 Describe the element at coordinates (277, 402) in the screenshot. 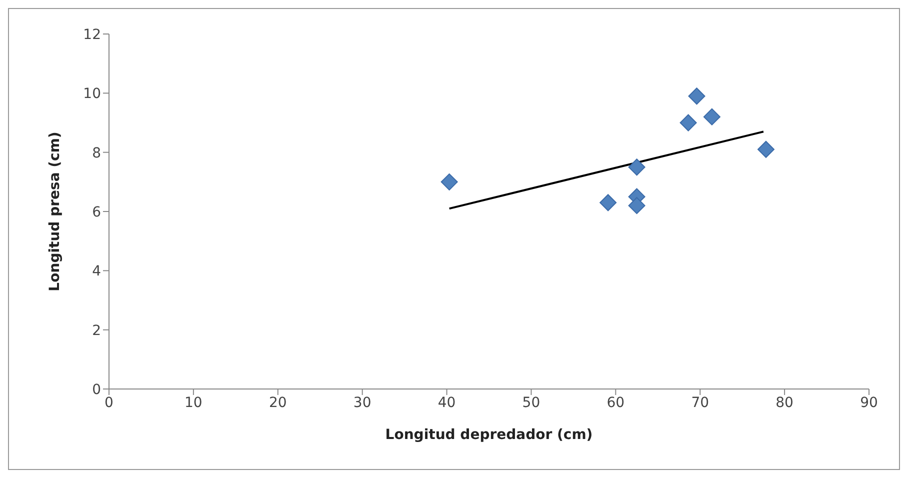

I see `x-tick-label: 20` at that location.